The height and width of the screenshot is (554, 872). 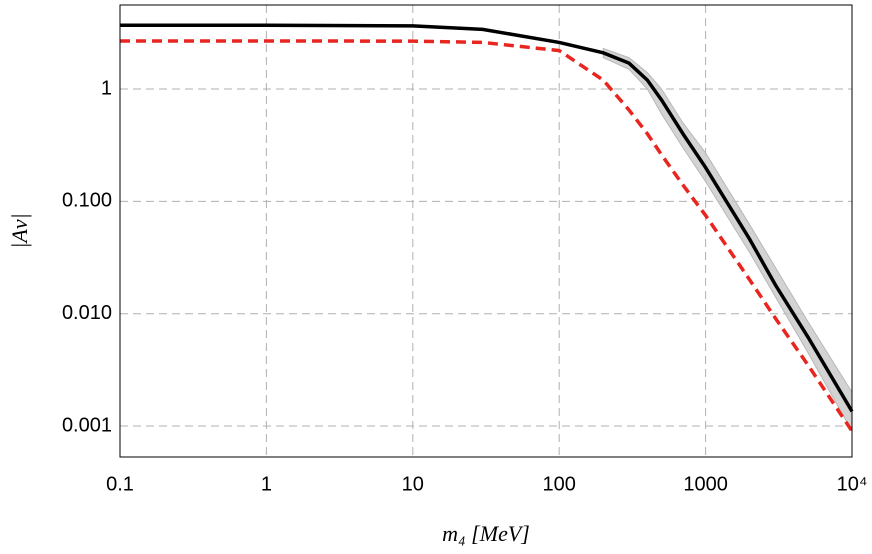 I want to click on x-axis-title: m₄ [MeV], so click(x=486, y=533).